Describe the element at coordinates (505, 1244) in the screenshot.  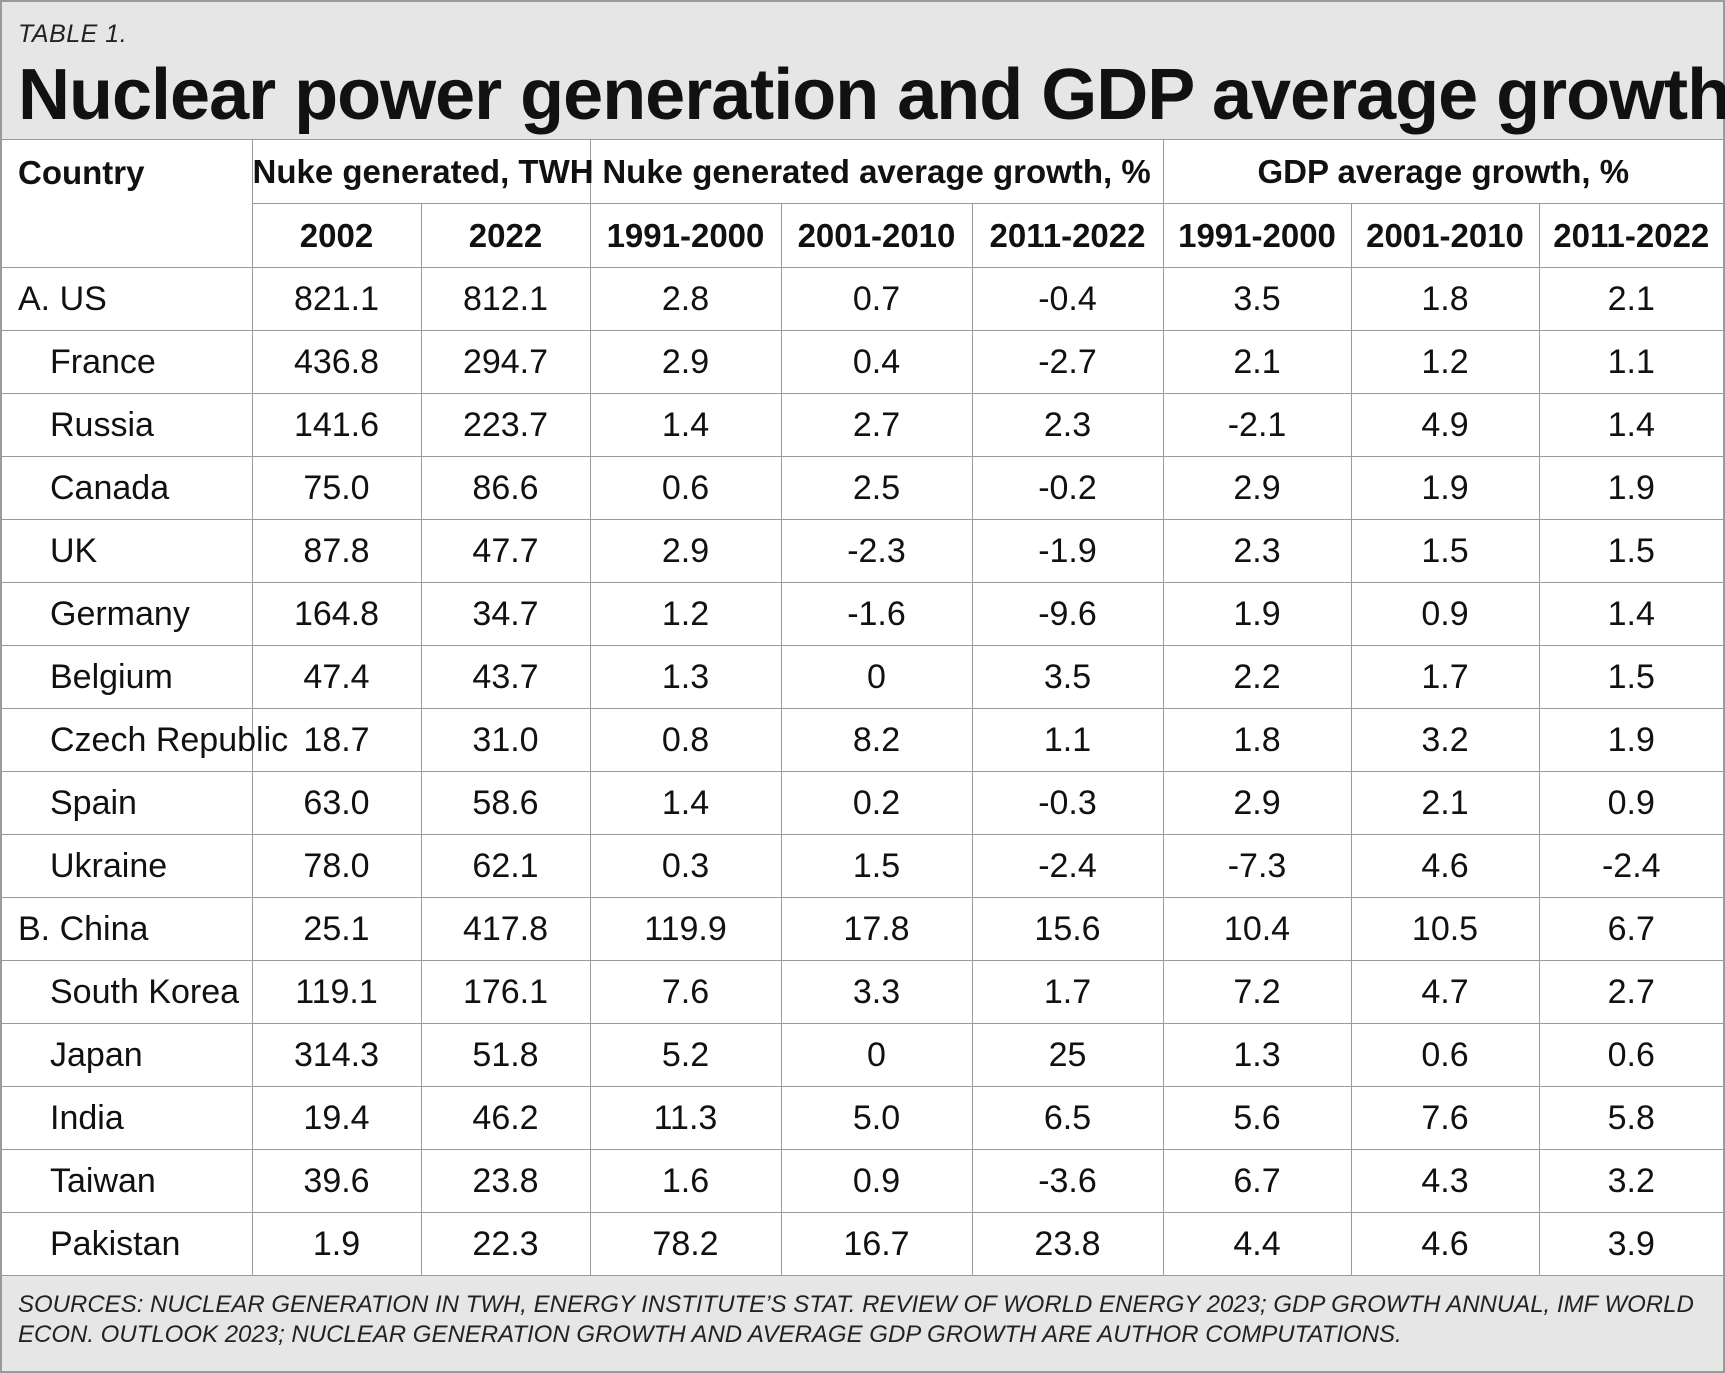
I see `cell-value: 22.3` at that location.